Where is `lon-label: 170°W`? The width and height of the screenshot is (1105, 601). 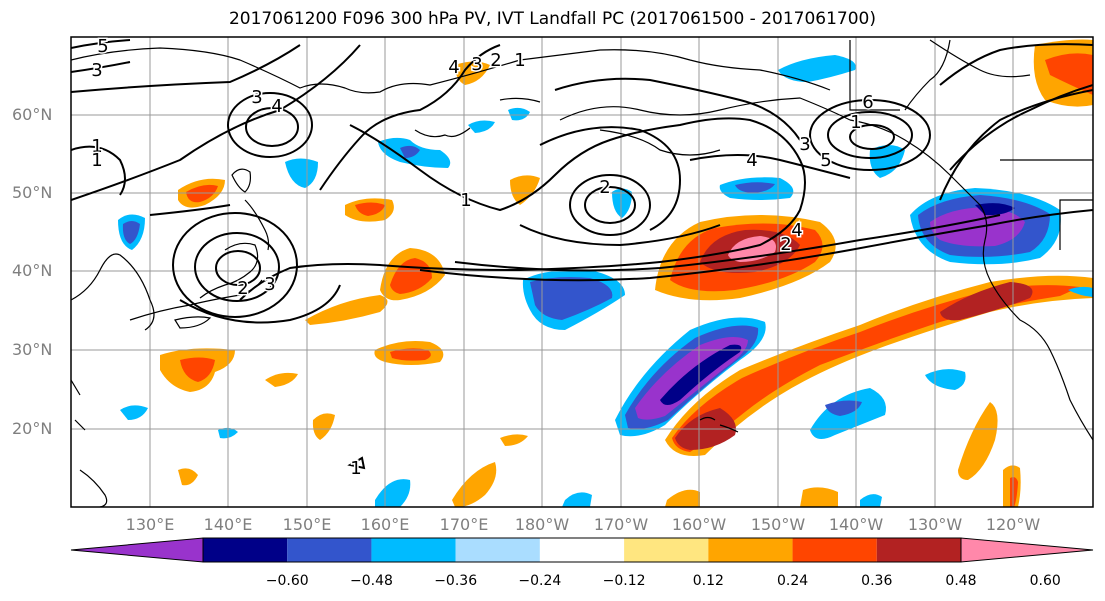 lon-label: 170°W is located at coordinates (621, 524).